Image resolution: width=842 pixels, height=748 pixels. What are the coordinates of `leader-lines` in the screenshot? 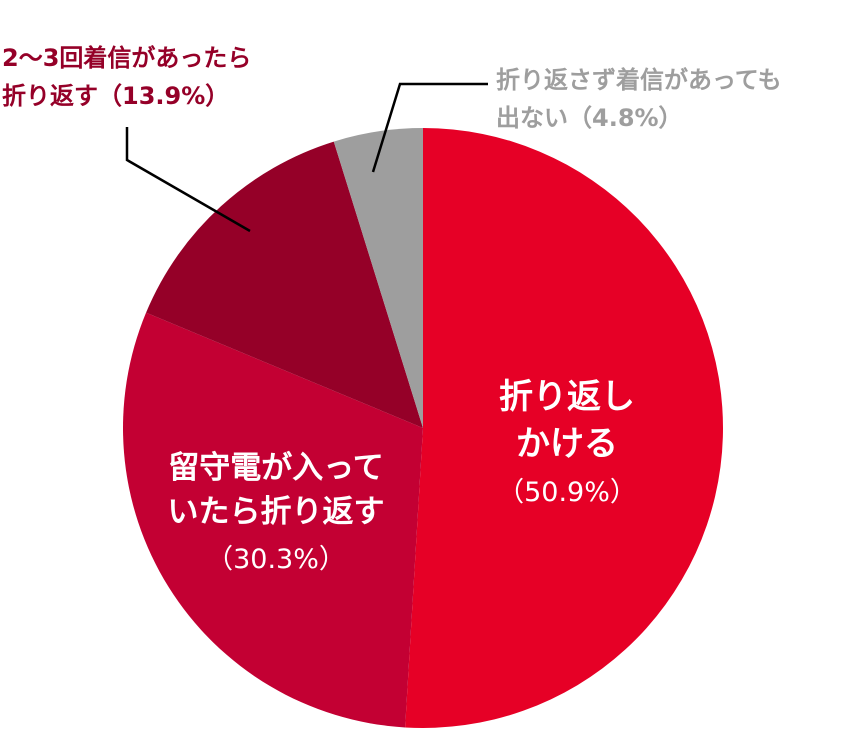 It's located at (306, 157).